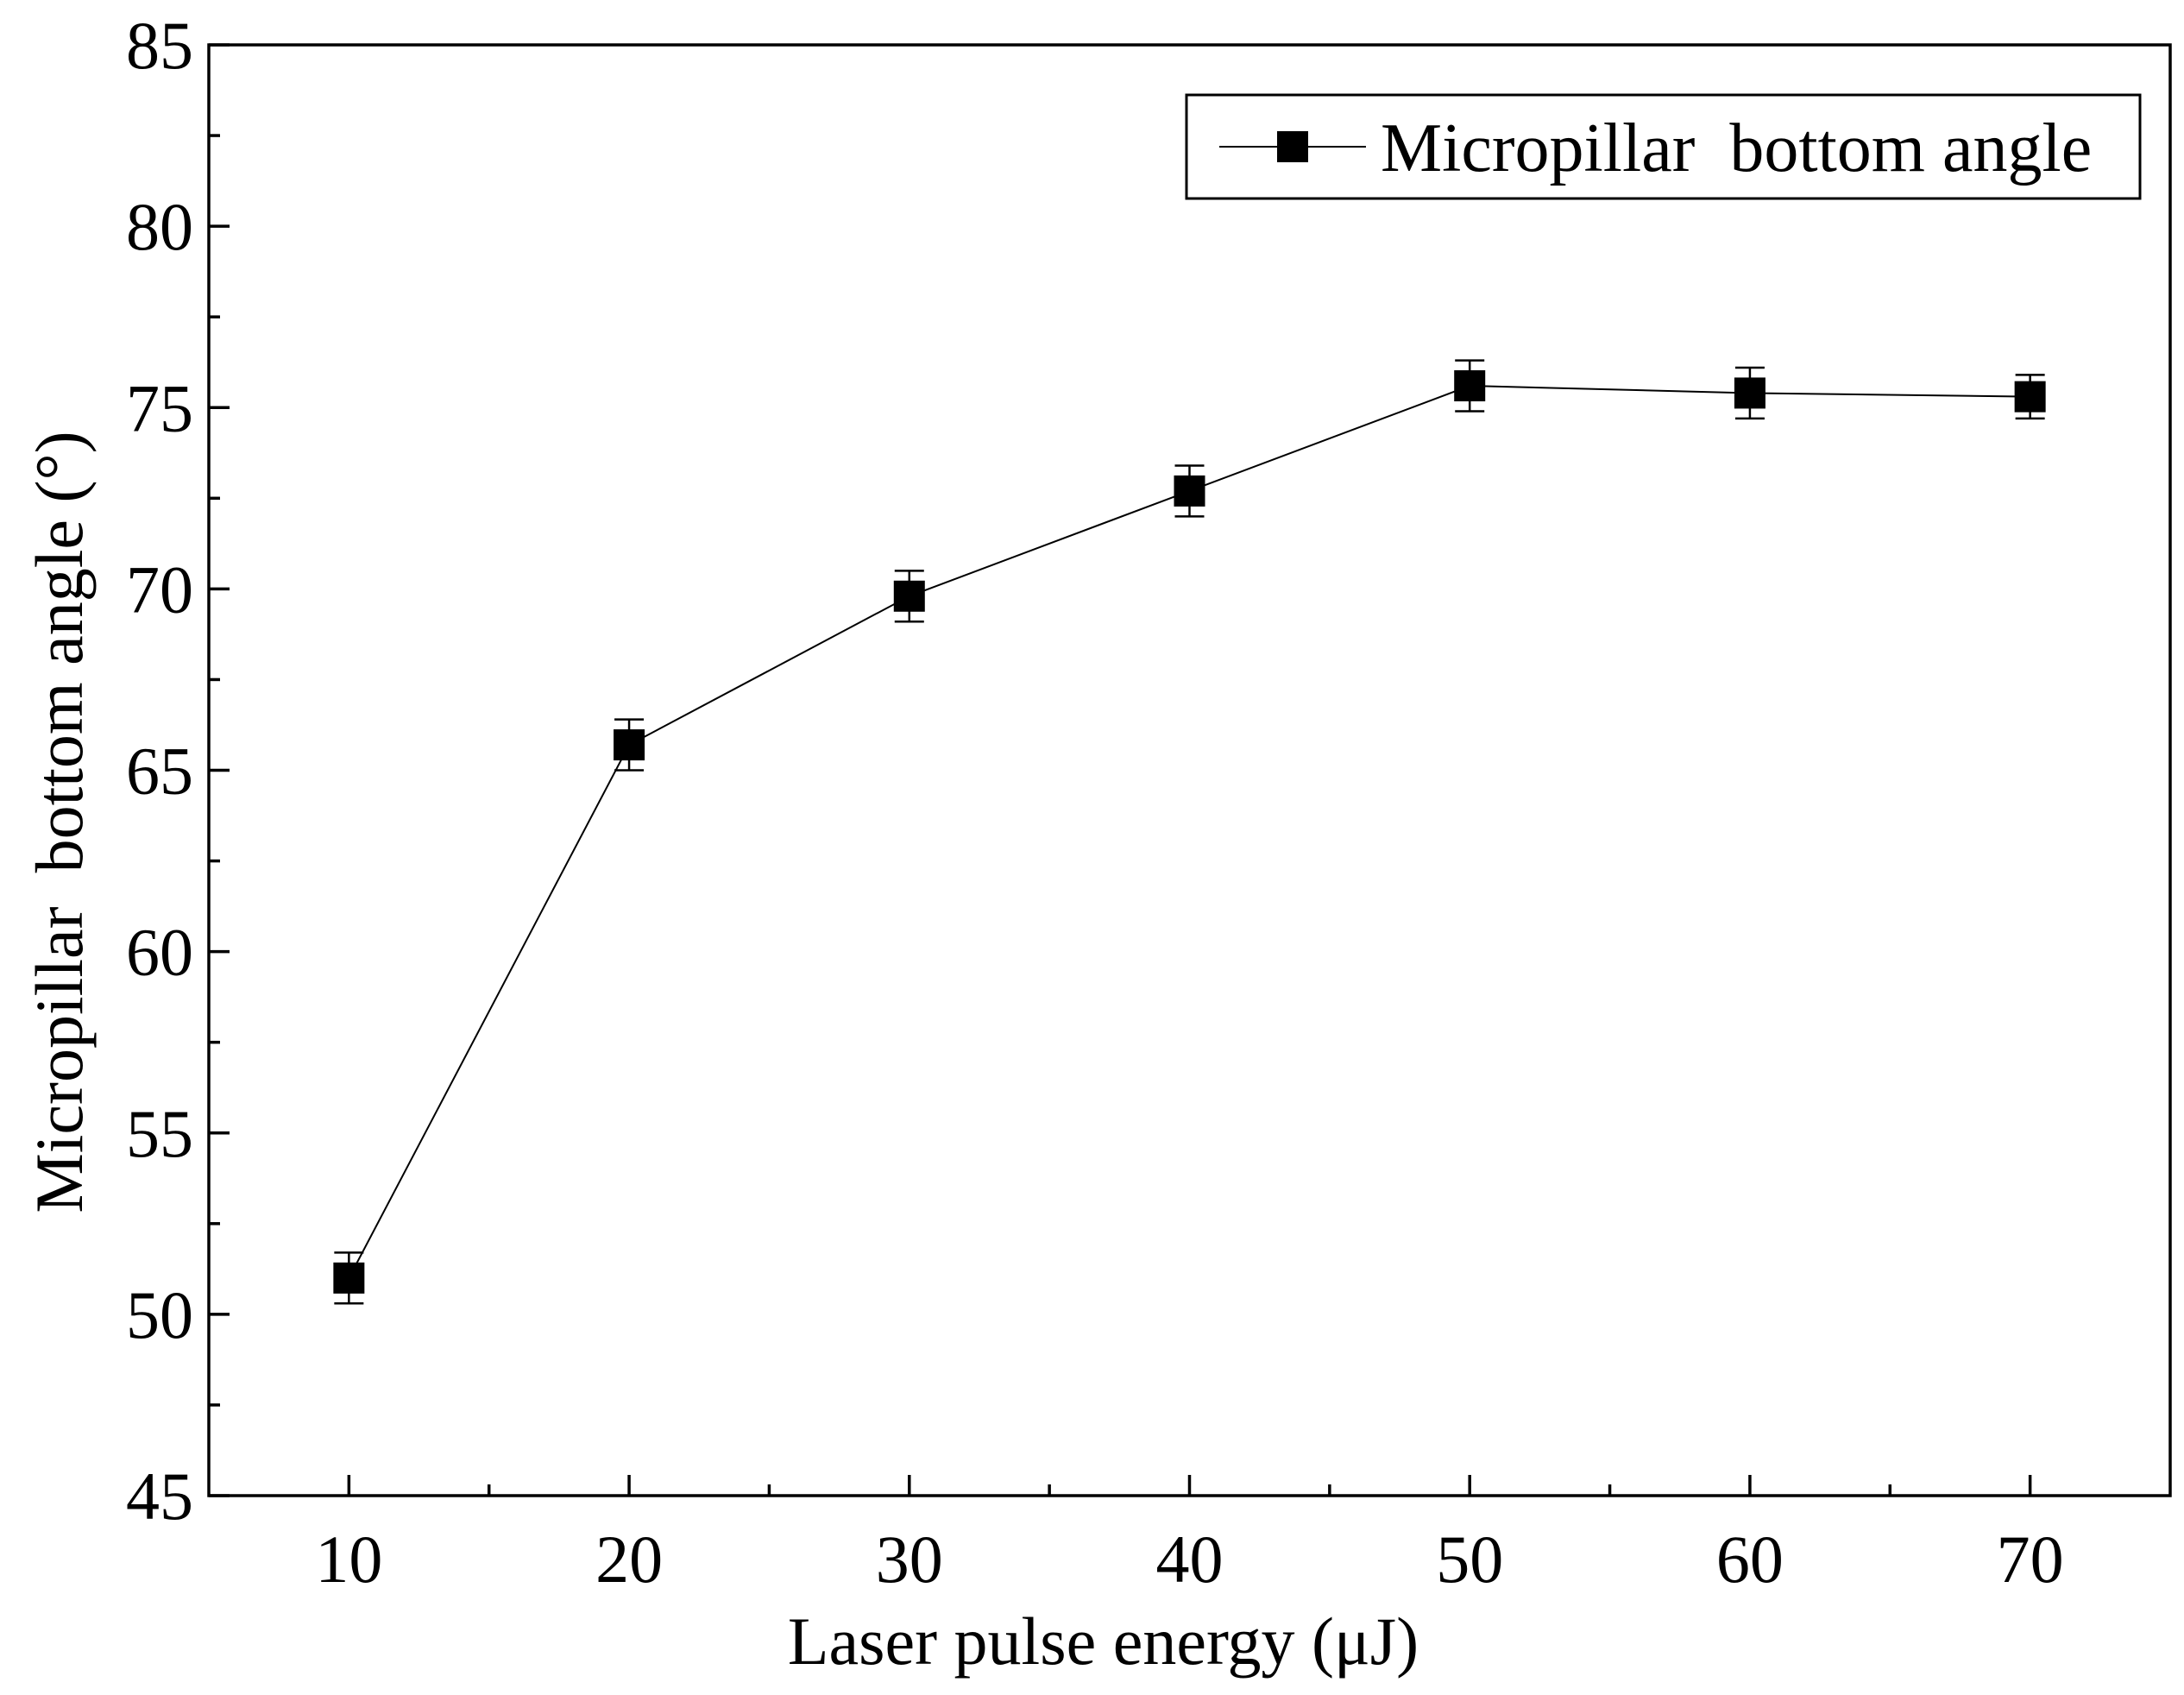  I want to click on x-tick-label: 70, so click(2031, 1559).